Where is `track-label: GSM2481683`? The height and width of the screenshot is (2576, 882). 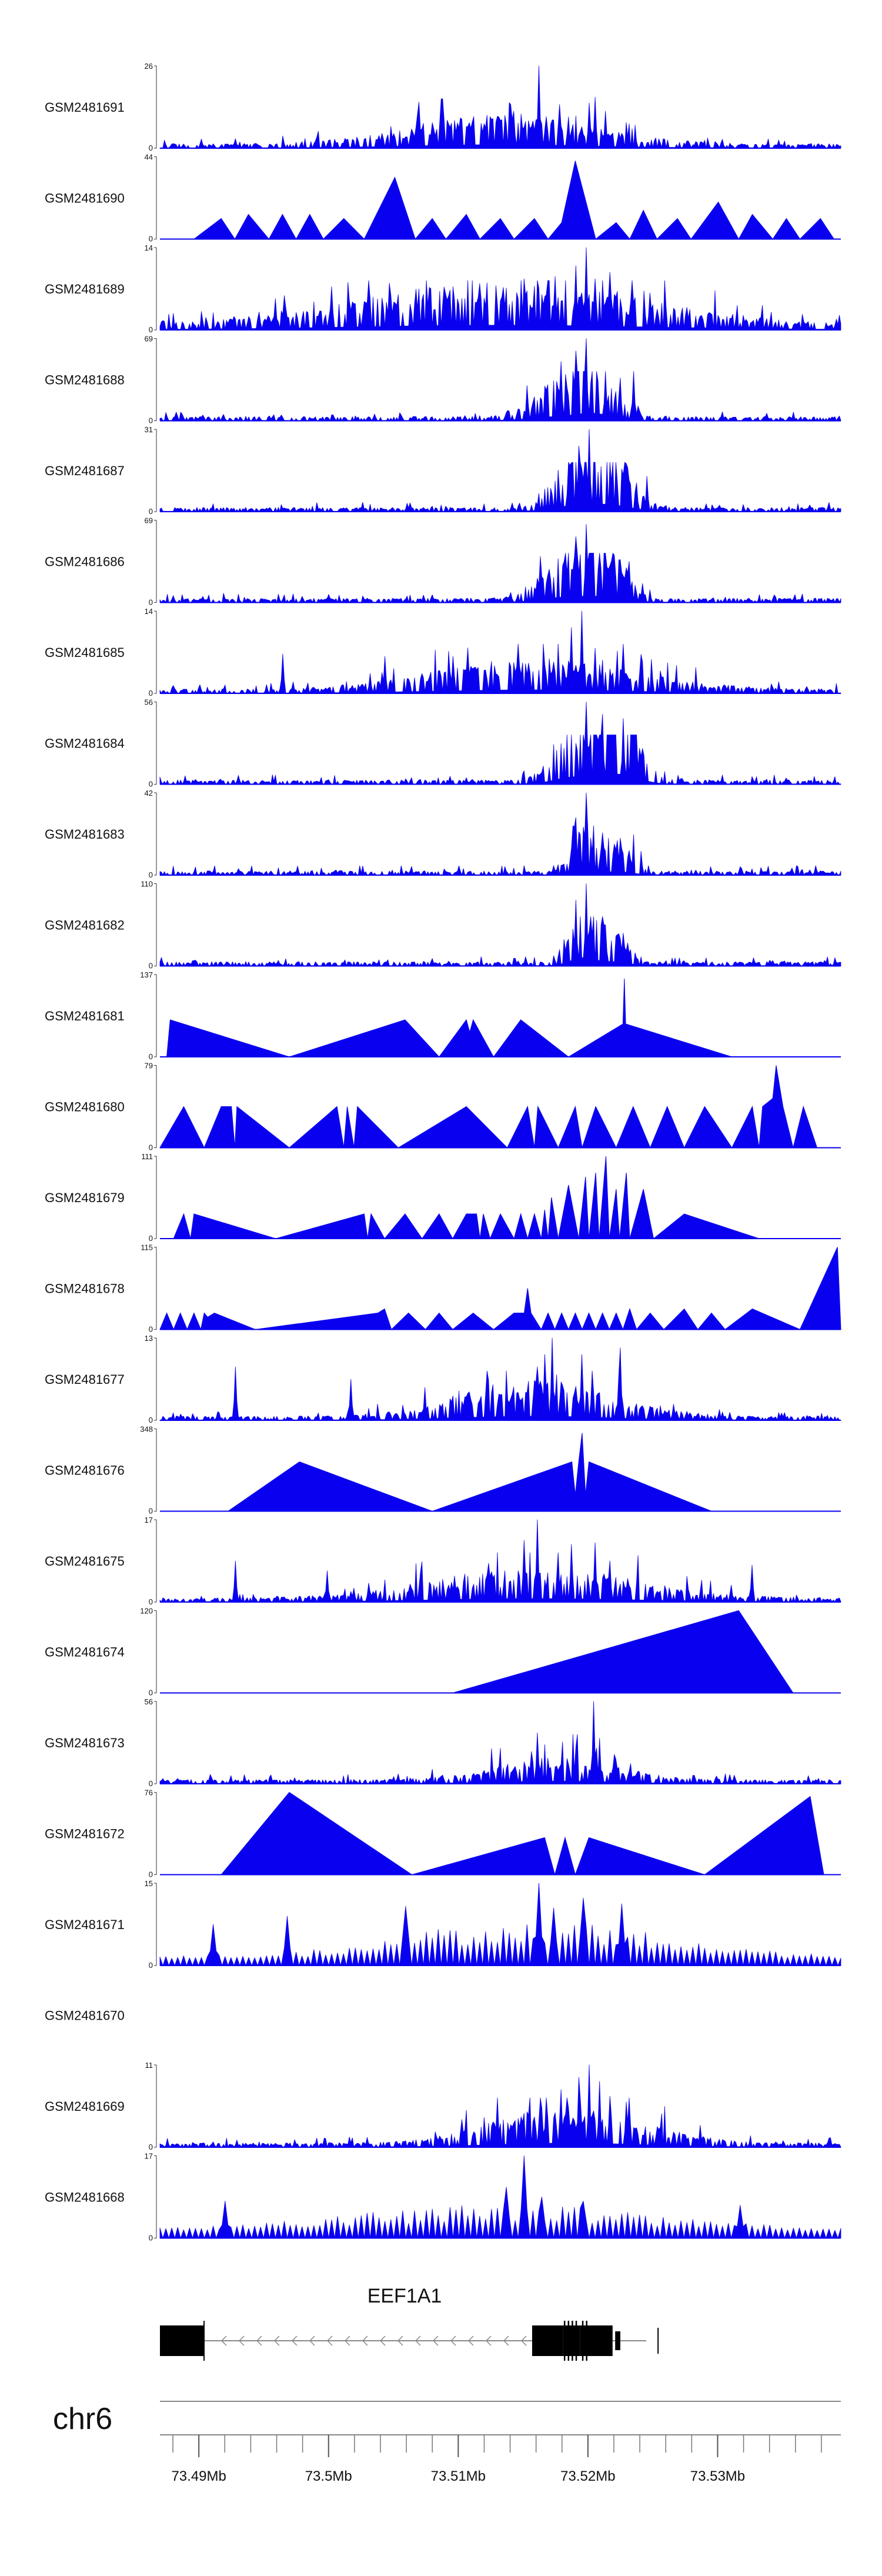 track-label: GSM2481683 is located at coordinates (85, 834).